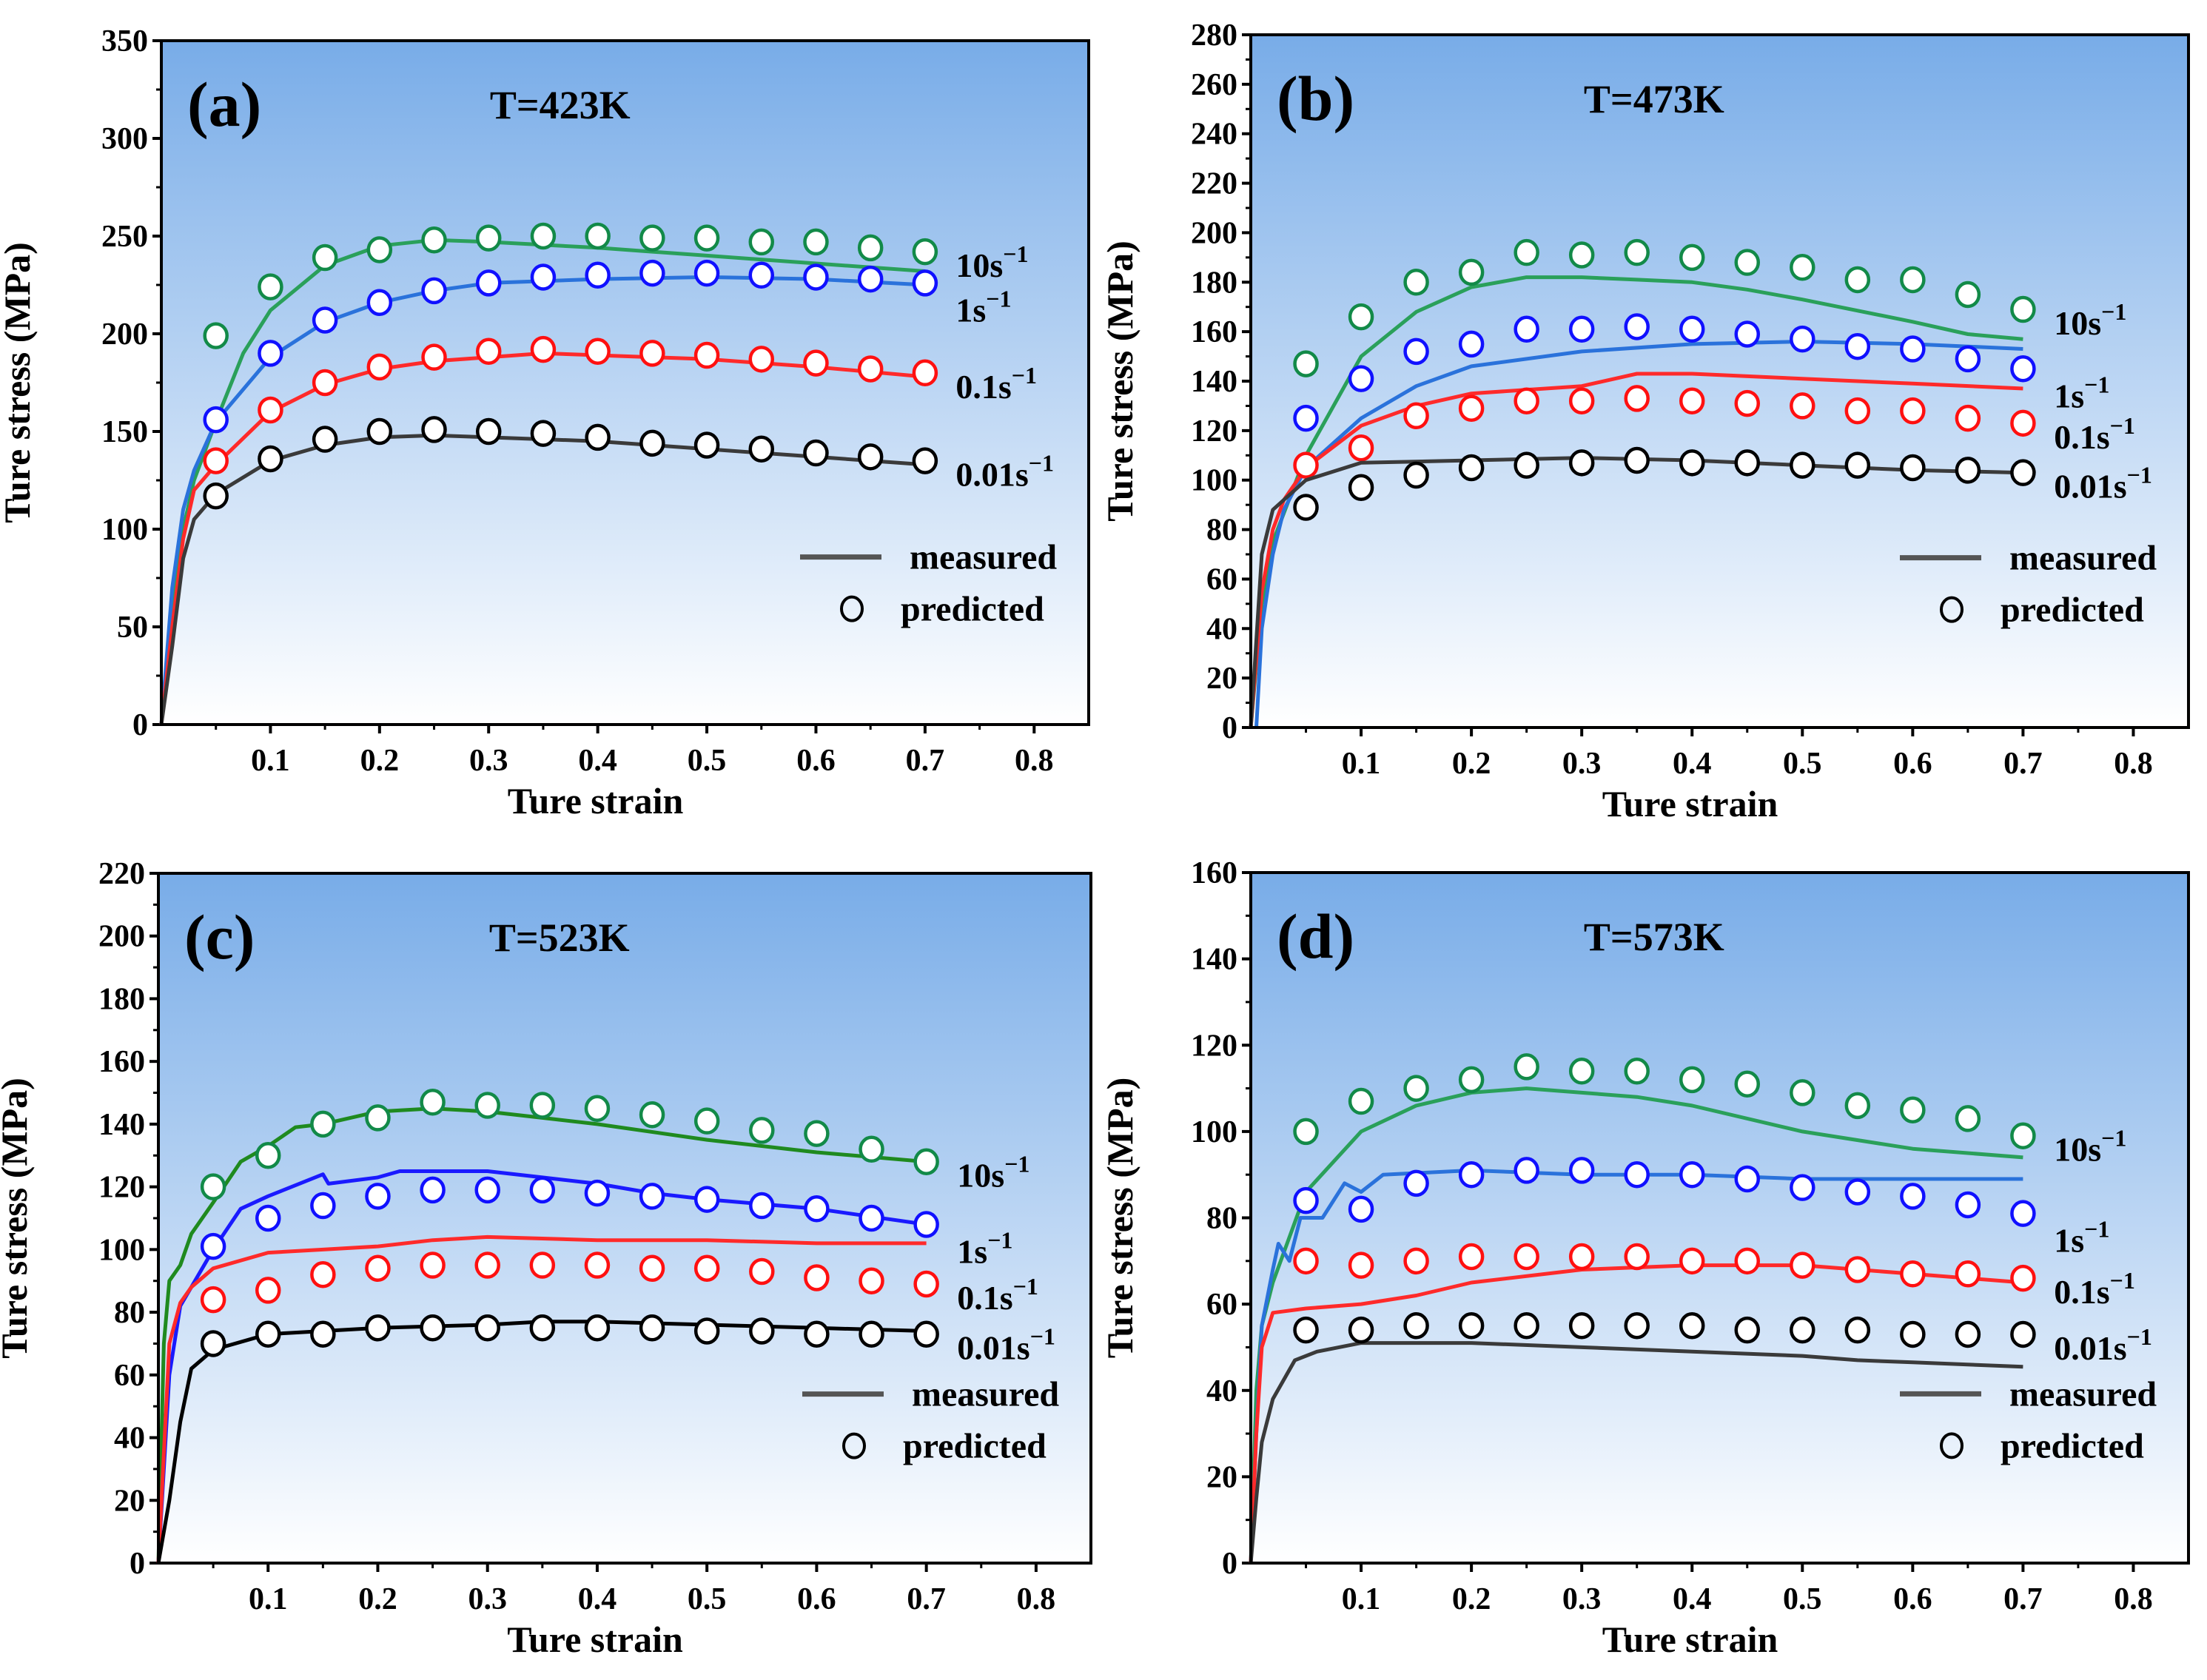  What do you see at coordinates (268, 1599) in the screenshot?
I see `x-tick-label: 0.1` at bounding box center [268, 1599].